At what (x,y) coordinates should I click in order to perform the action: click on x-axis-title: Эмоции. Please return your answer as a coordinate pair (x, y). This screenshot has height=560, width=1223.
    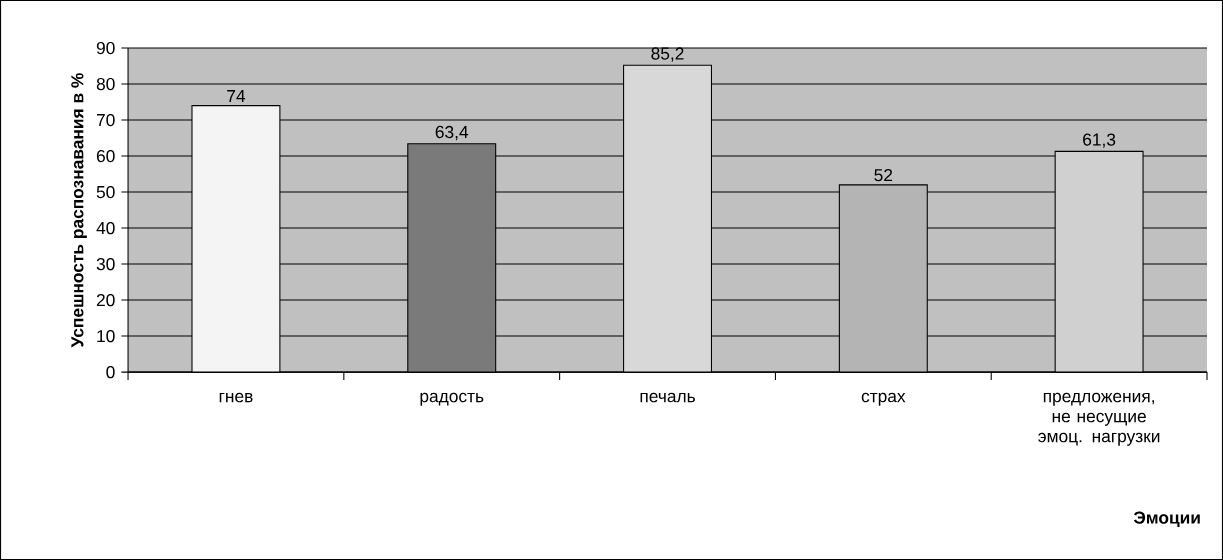
    Looking at the image, I should click on (1166, 519).